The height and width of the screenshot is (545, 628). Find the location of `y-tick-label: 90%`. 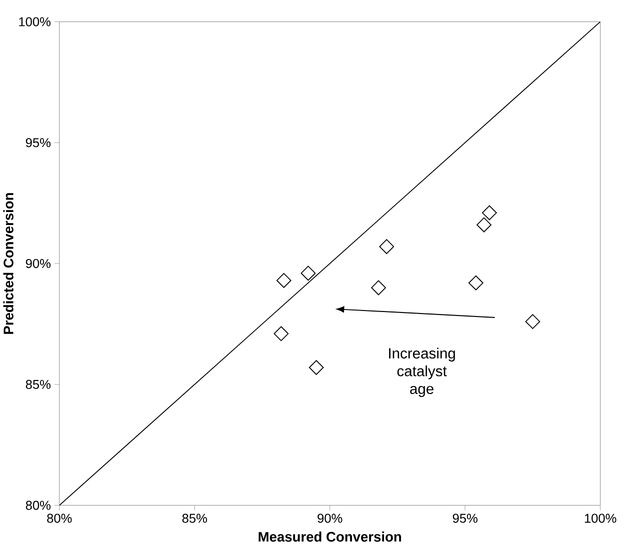

y-tick-label: 90% is located at coordinates (38, 263).